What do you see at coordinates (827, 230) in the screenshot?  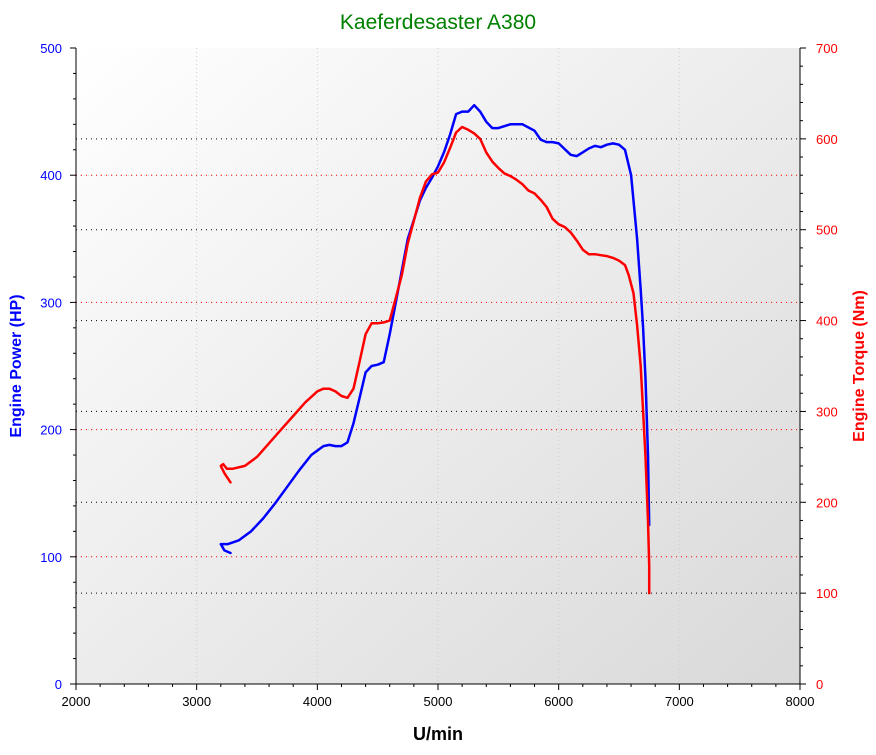 I see `y-right-tick-label: 500` at bounding box center [827, 230].